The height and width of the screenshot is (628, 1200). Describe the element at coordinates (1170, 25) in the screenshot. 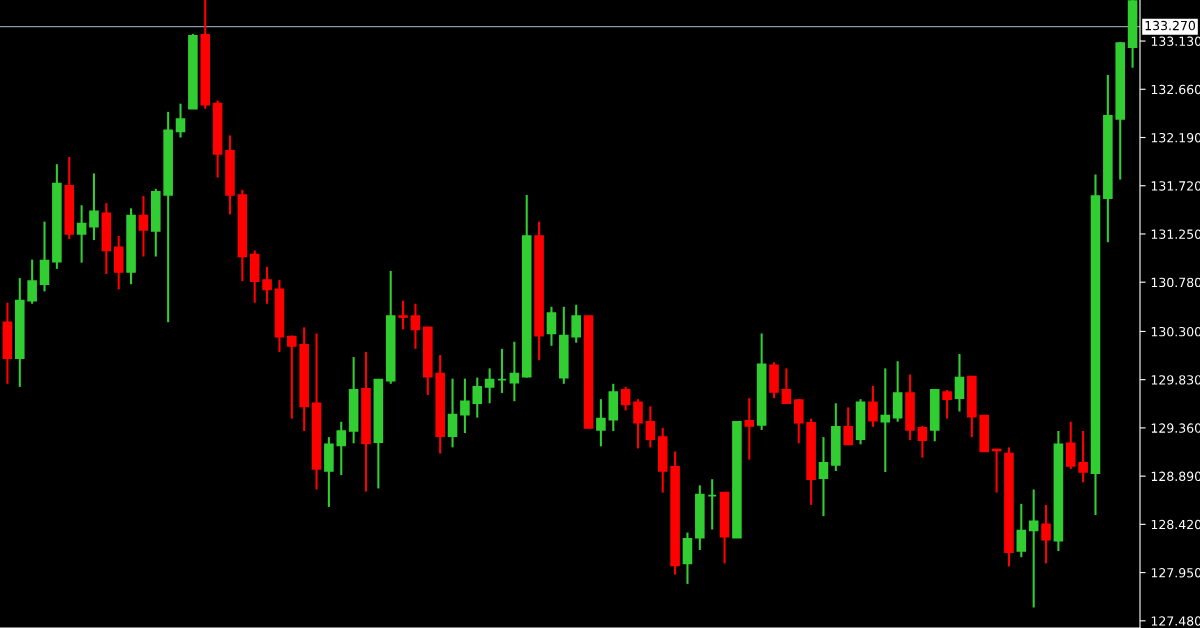

I see `ref-line-label: 133.270` at that location.